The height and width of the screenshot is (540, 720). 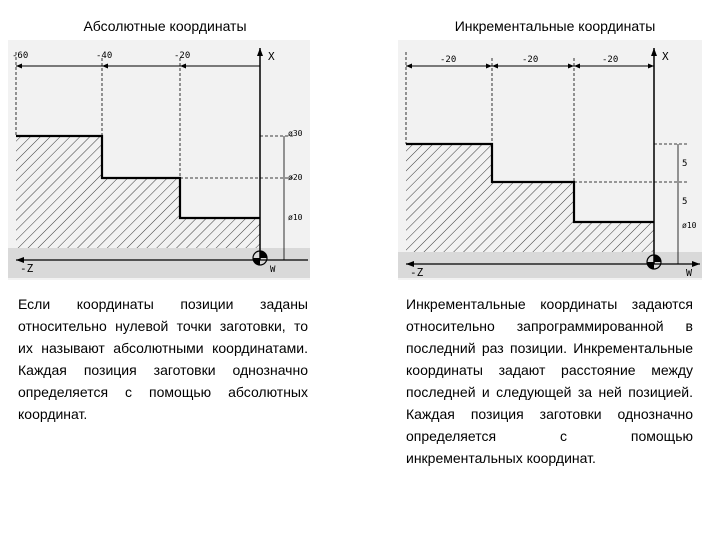 What do you see at coordinates (20, 56) in the screenshot?
I see `tick-label: -60` at bounding box center [20, 56].